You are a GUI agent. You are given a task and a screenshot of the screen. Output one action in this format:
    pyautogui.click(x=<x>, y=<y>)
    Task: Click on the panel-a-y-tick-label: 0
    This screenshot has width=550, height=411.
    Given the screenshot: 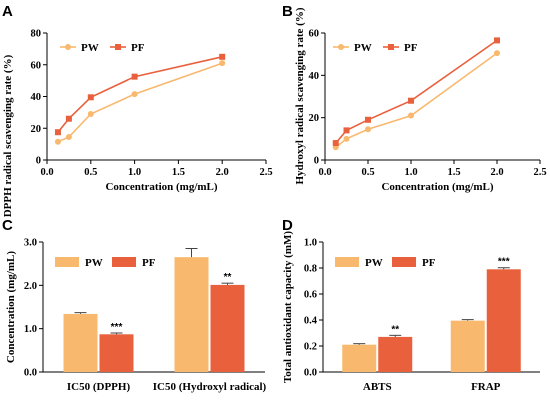 What is the action you would take?
    pyautogui.click(x=38, y=161)
    